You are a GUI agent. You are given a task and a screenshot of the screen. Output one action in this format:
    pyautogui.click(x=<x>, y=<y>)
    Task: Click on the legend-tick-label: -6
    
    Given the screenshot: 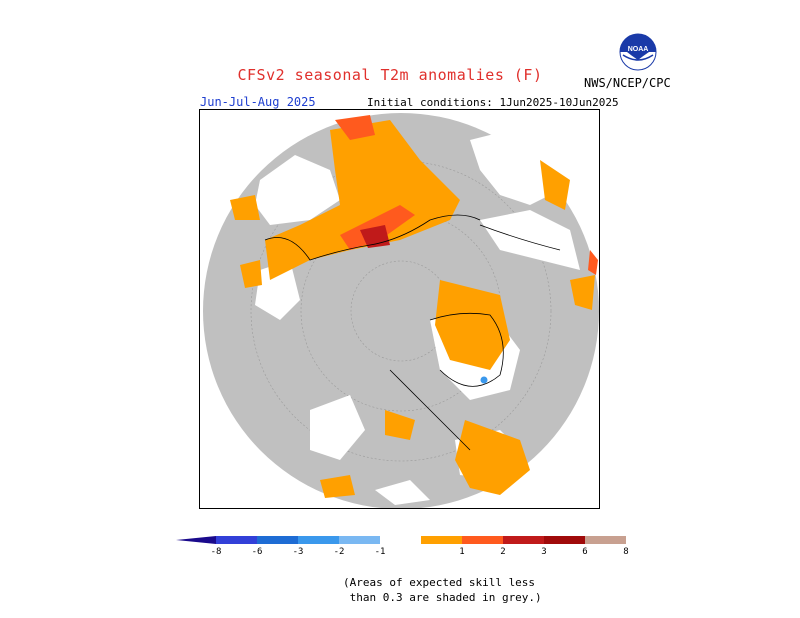 What is the action you would take?
    pyautogui.click(x=257, y=552)
    